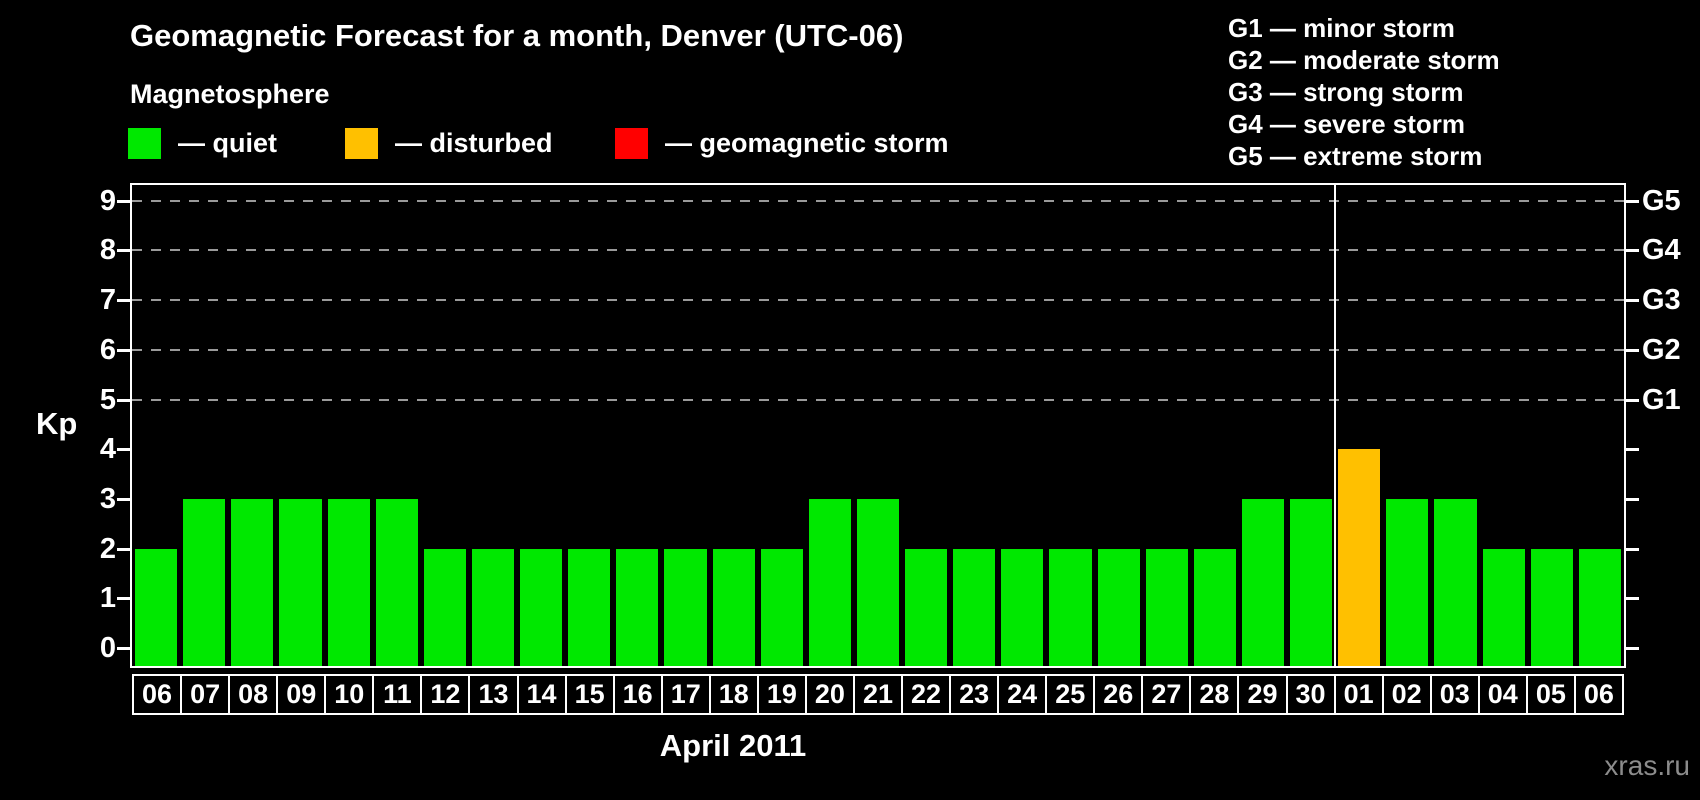 Image resolution: width=1700 pixels, height=800 pixels. What do you see at coordinates (107, 548) in the screenshot?
I see `y-tick-label: 2` at bounding box center [107, 548].